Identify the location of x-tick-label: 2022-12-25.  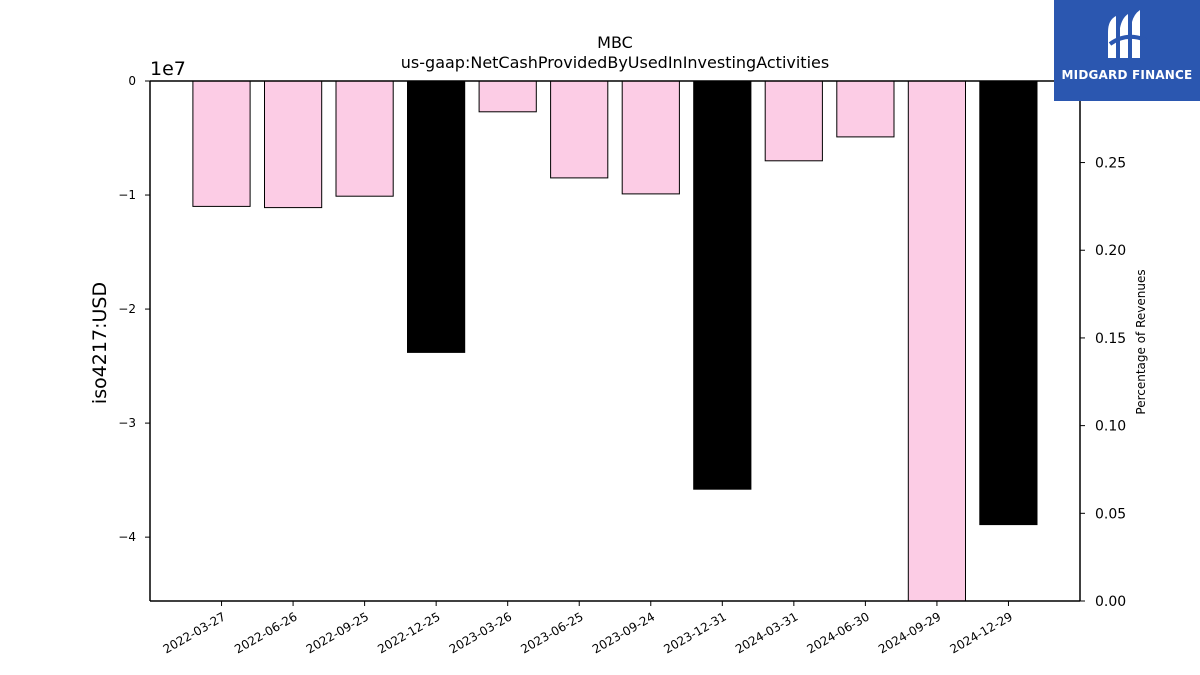
(408, 632).